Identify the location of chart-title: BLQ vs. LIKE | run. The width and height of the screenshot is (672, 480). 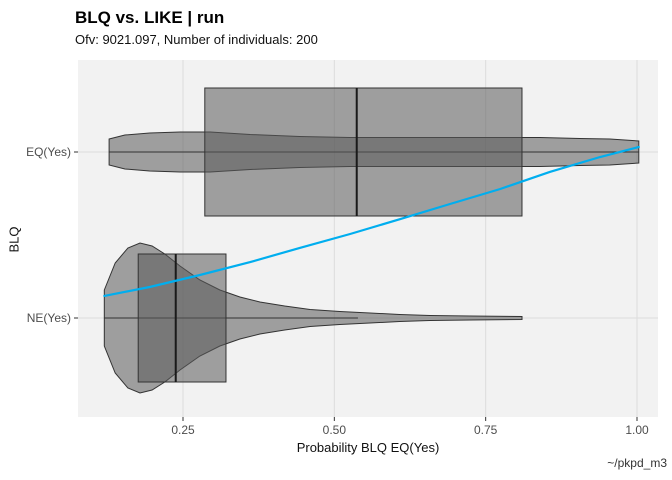
(150, 17).